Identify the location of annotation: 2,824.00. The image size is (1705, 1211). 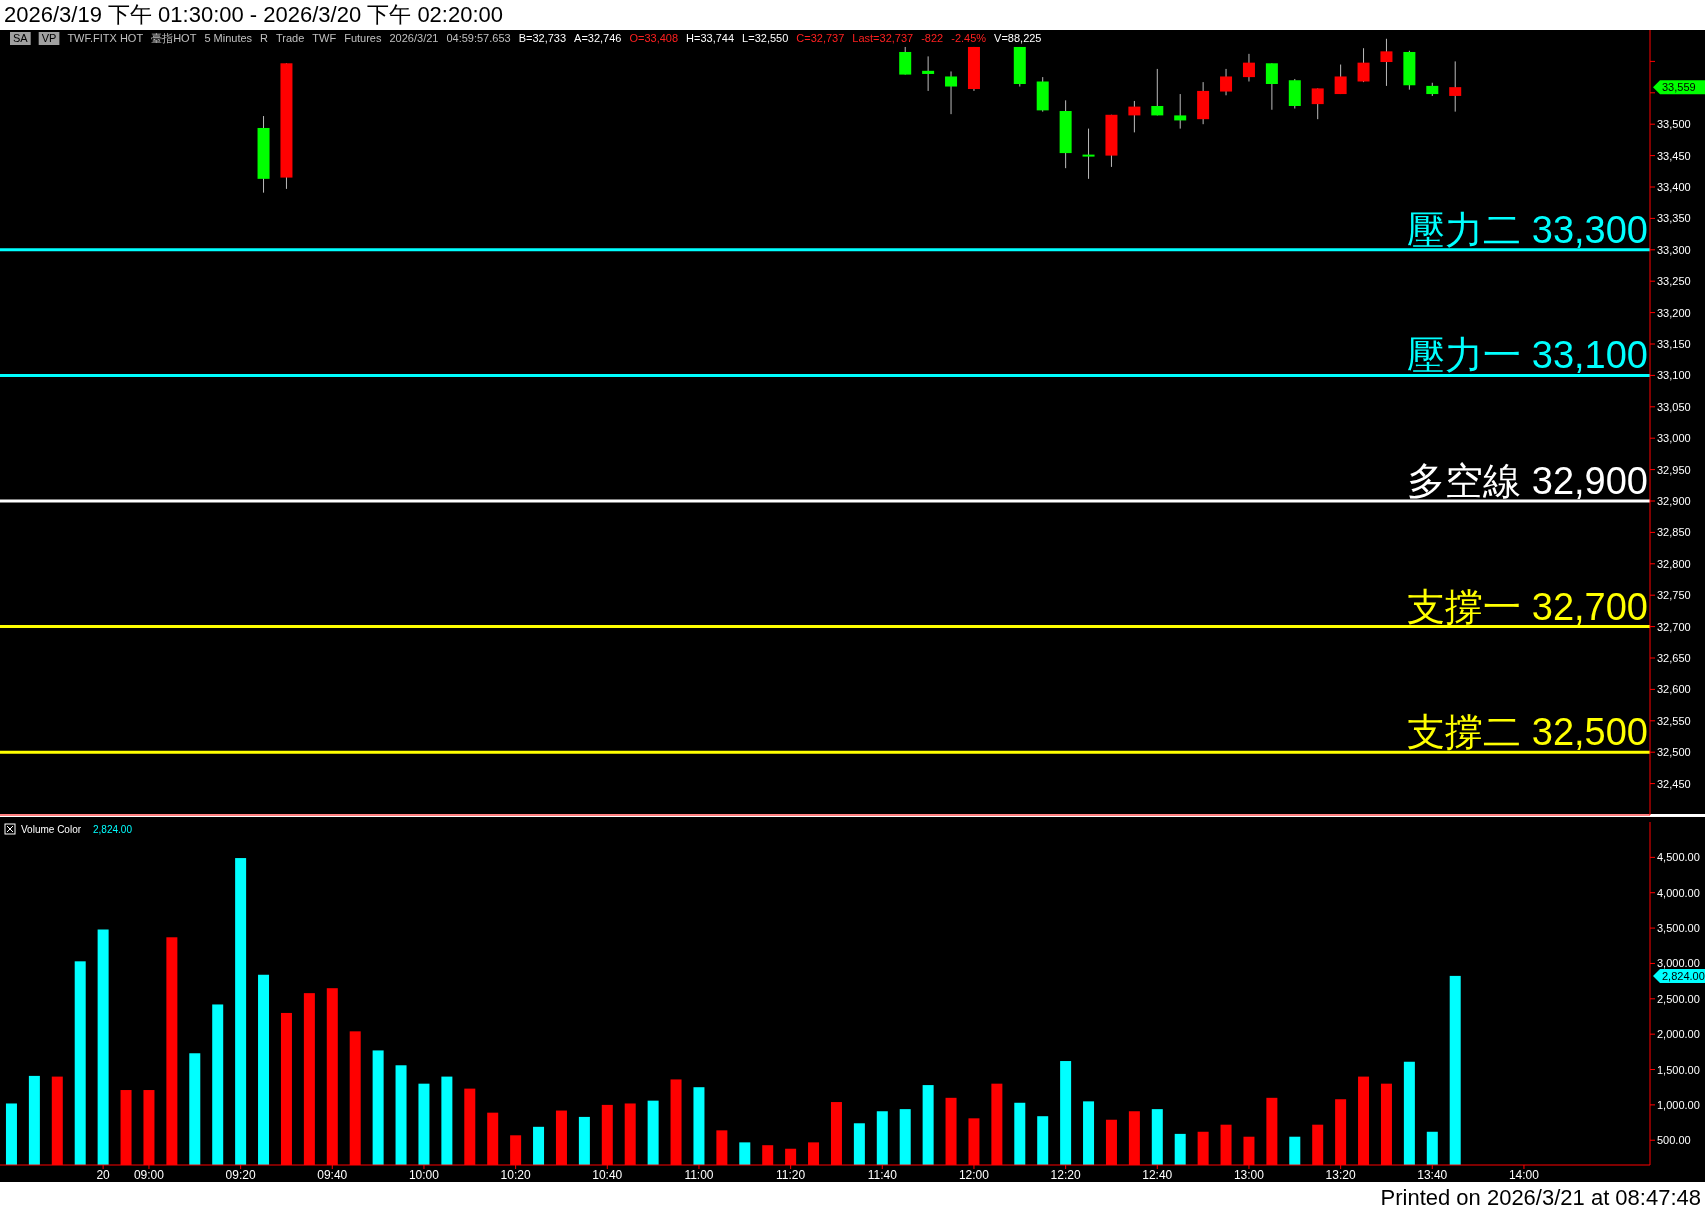
(113, 829).